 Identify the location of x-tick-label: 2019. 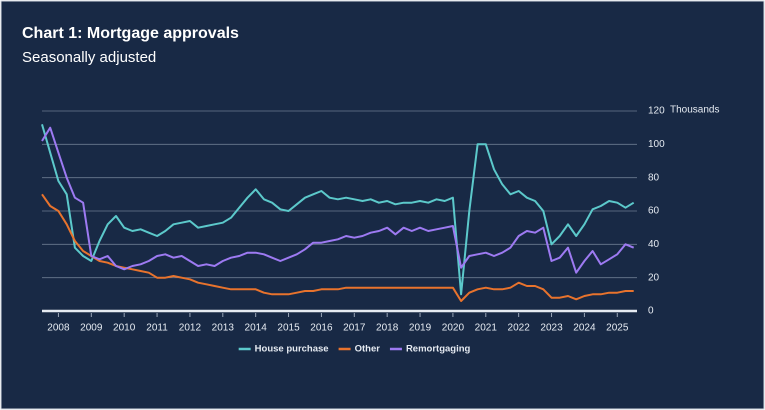
(420, 328).